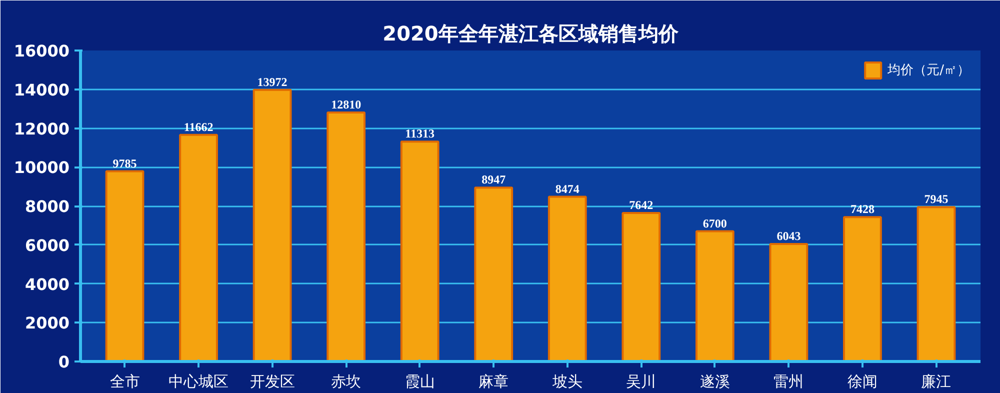 The width and height of the screenshot is (1000, 393). What do you see at coordinates (714, 223) in the screenshot?
I see `data-label: 6700` at bounding box center [714, 223].